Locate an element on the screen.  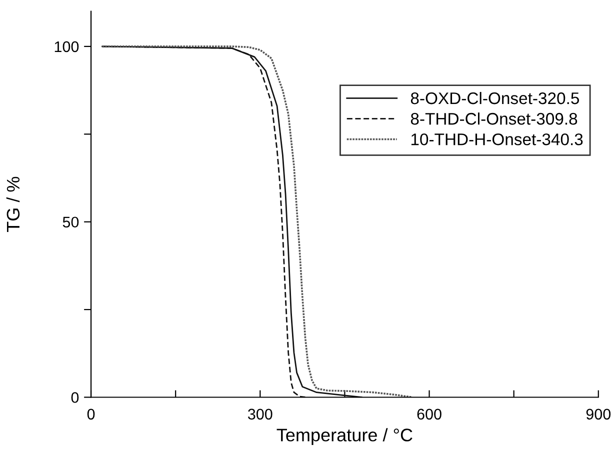
legend-label: 10-THD-H-Onset-340.3 is located at coordinates (497, 139).